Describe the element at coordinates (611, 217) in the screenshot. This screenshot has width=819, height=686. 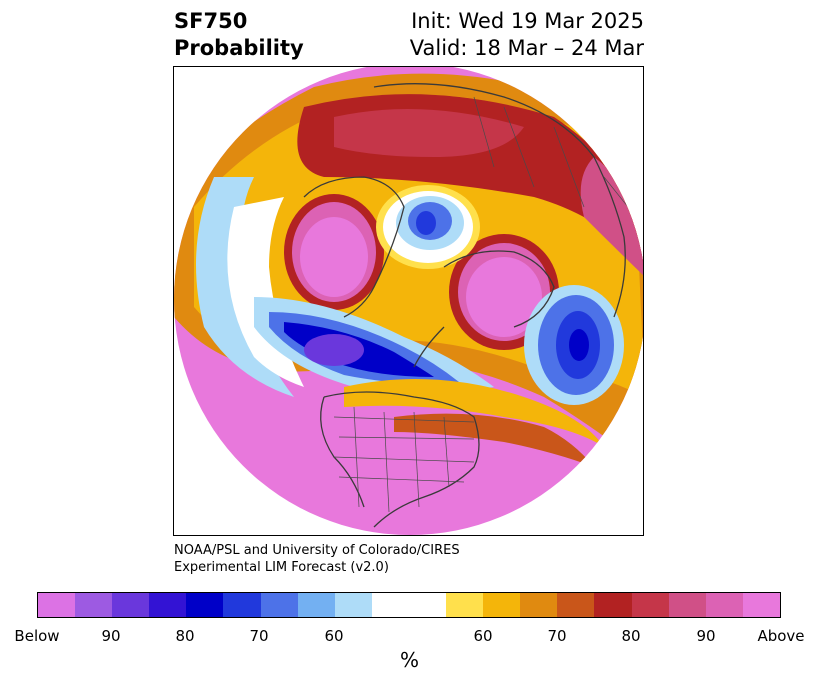
I see `ne-pink-core` at that location.